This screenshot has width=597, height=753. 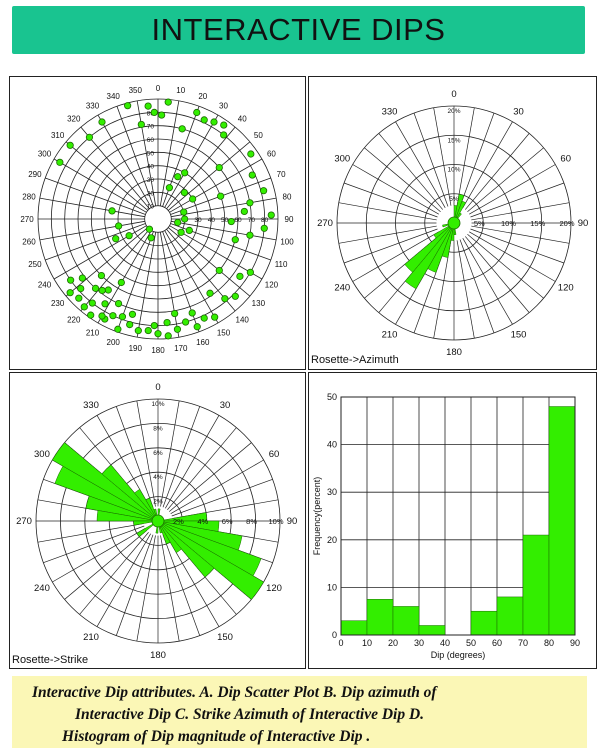 What do you see at coordinates (453, 140) in the screenshot?
I see `radial-tick-label: 15%` at bounding box center [453, 140].